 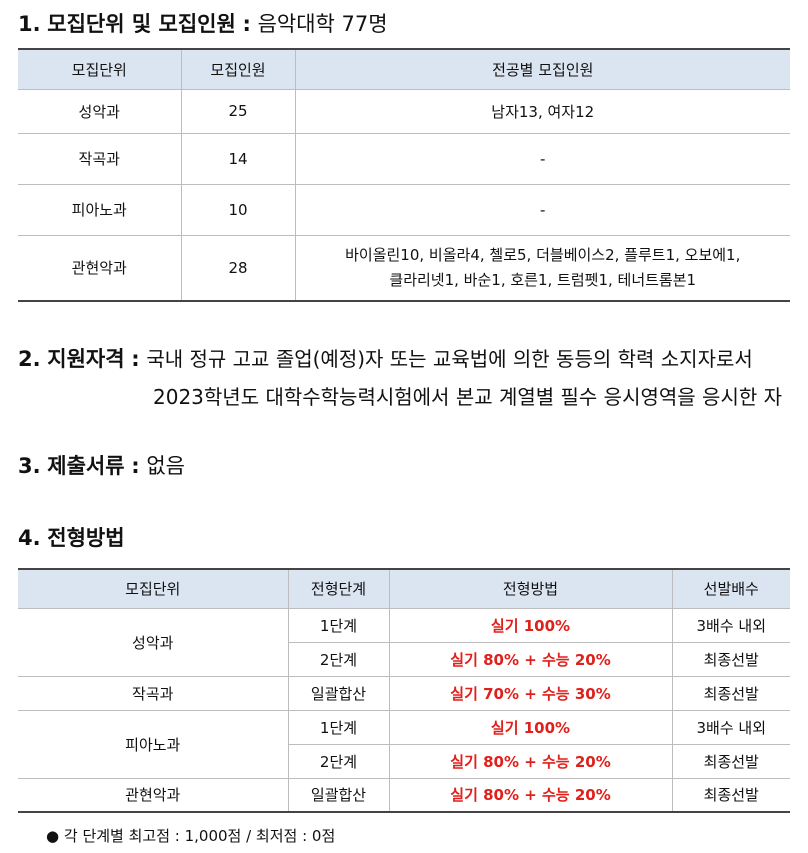 I want to click on selection-header-ratio: 선발배수, so click(x=730, y=588).